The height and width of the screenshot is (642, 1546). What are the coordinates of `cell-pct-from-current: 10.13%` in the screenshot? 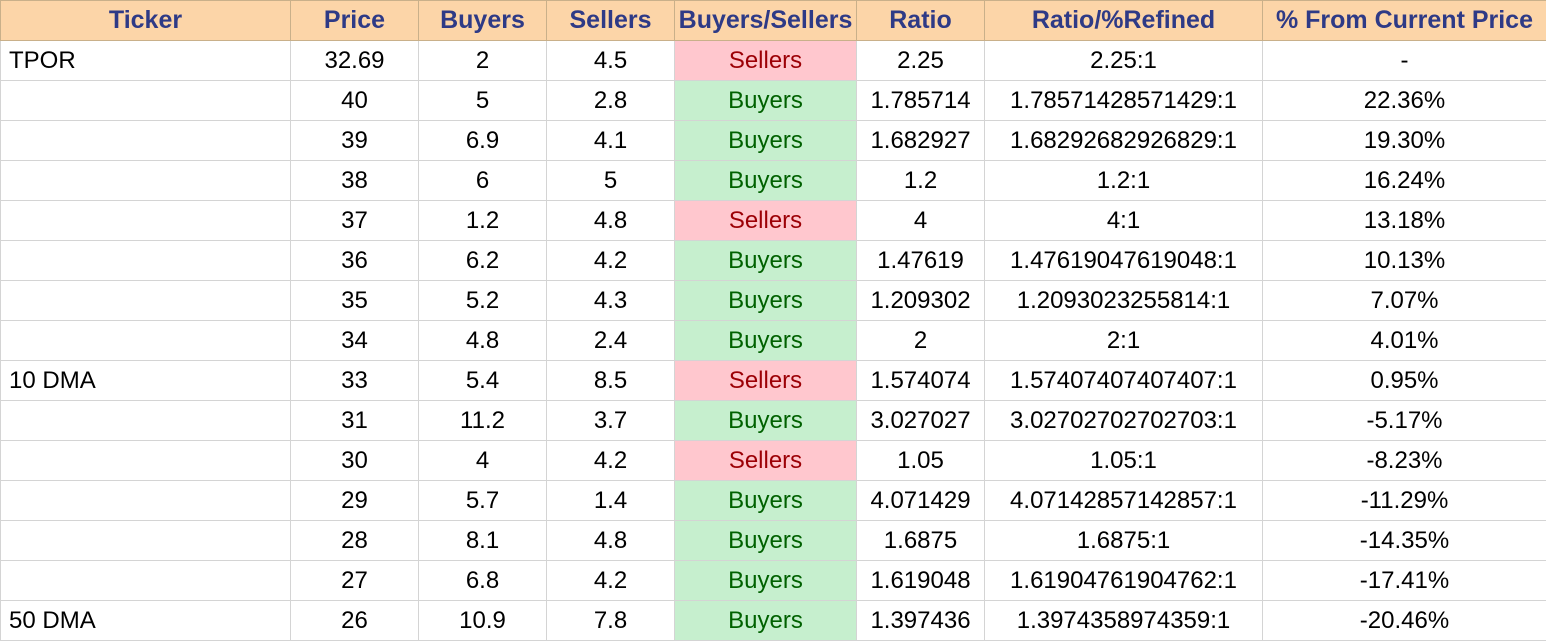 It's located at (1404, 260).